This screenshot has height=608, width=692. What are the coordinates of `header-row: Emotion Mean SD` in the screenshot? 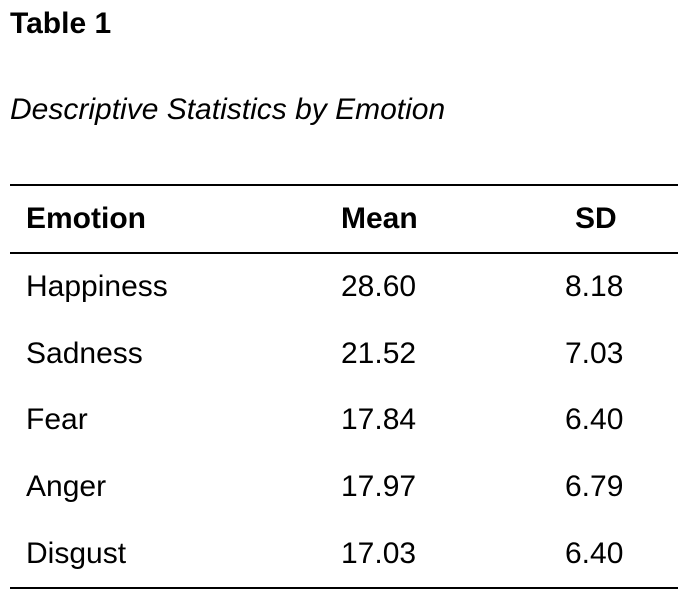 It's located at (344, 219).